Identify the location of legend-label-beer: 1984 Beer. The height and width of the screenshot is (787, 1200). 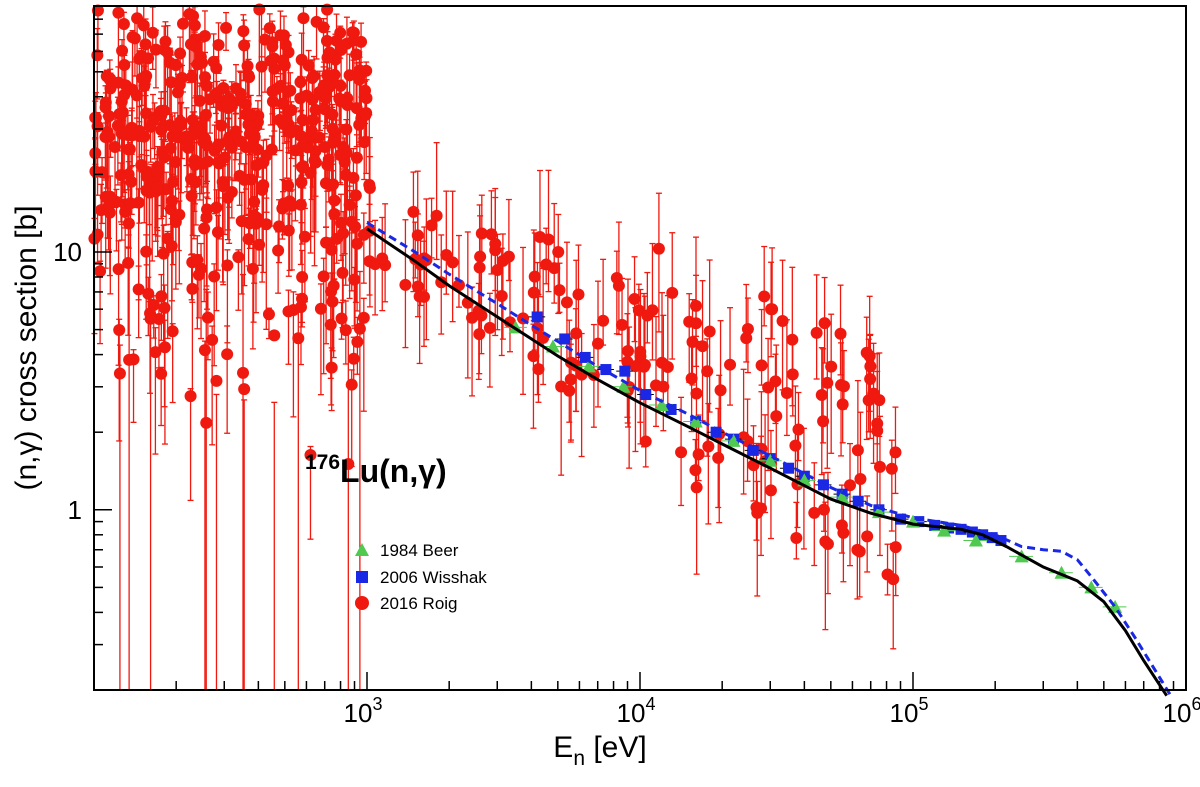
(419, 550).